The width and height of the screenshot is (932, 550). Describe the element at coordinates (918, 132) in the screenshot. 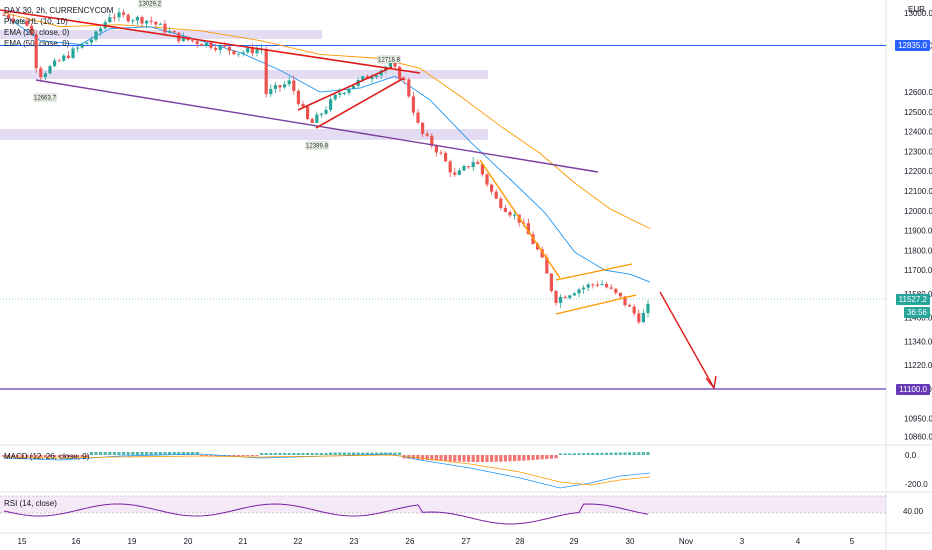

I see `price-tick: 12400.0` at that location.